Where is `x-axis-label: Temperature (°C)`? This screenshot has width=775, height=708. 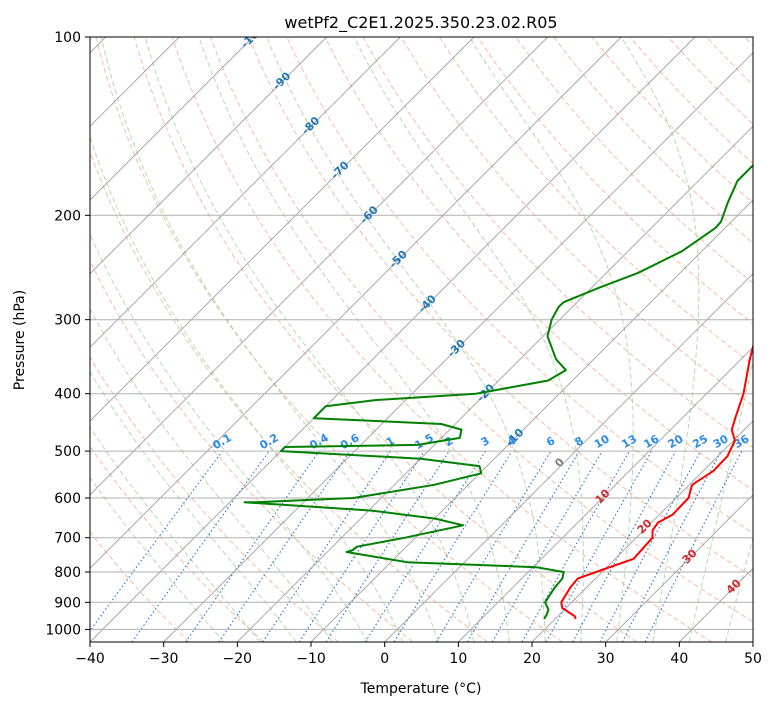
x-axis-label: Temperature (°C) is located at coordinates (421, 689).